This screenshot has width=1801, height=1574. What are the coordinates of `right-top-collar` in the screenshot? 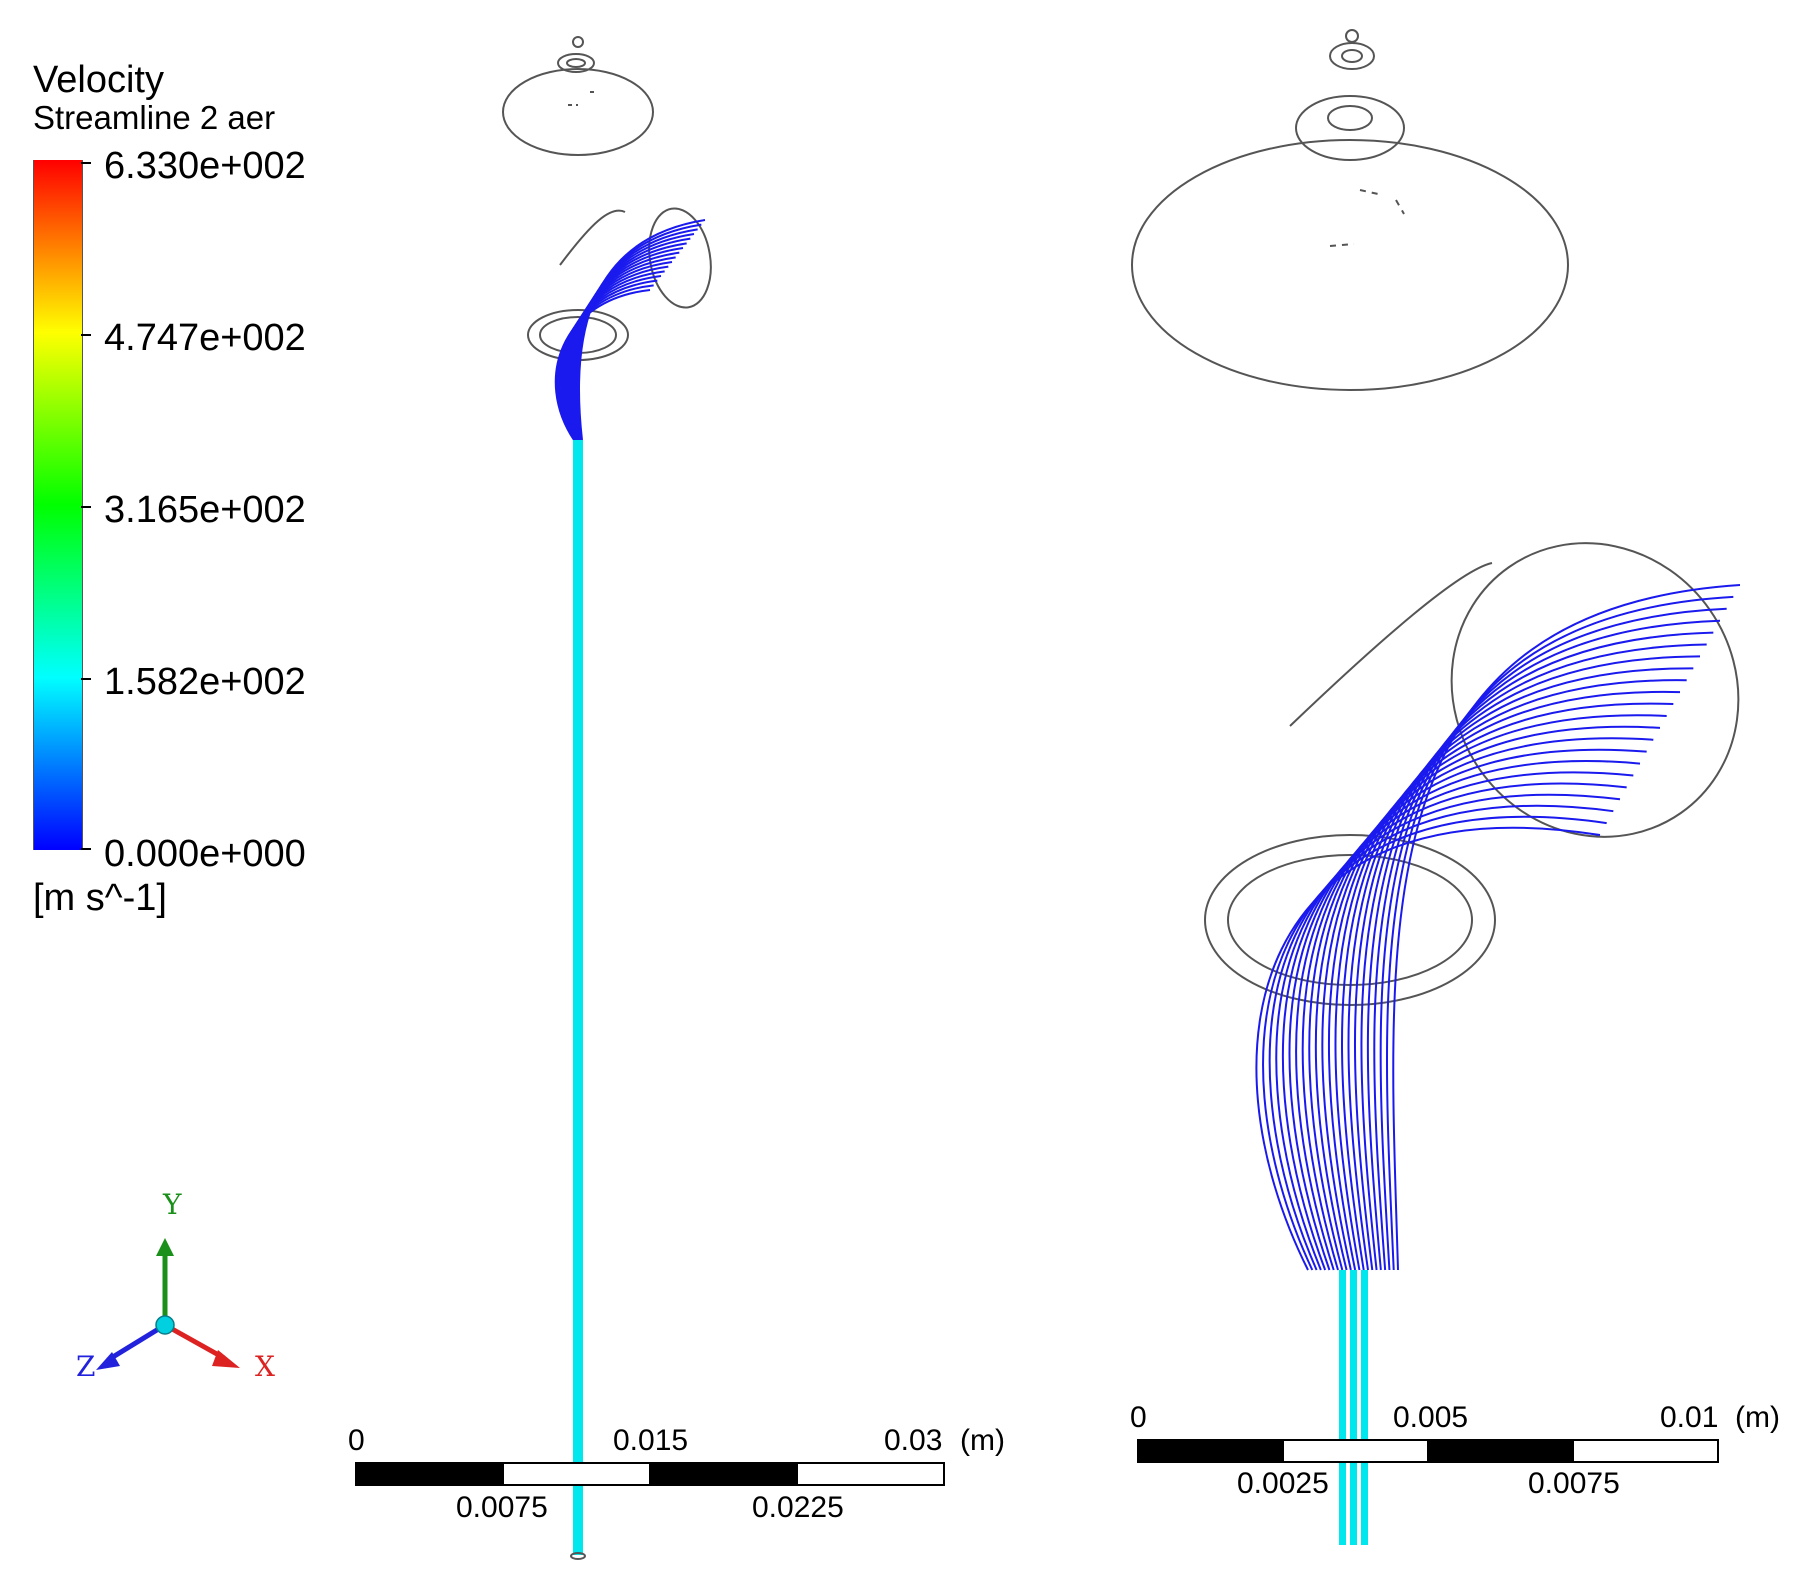 It's located at (1350, 128).